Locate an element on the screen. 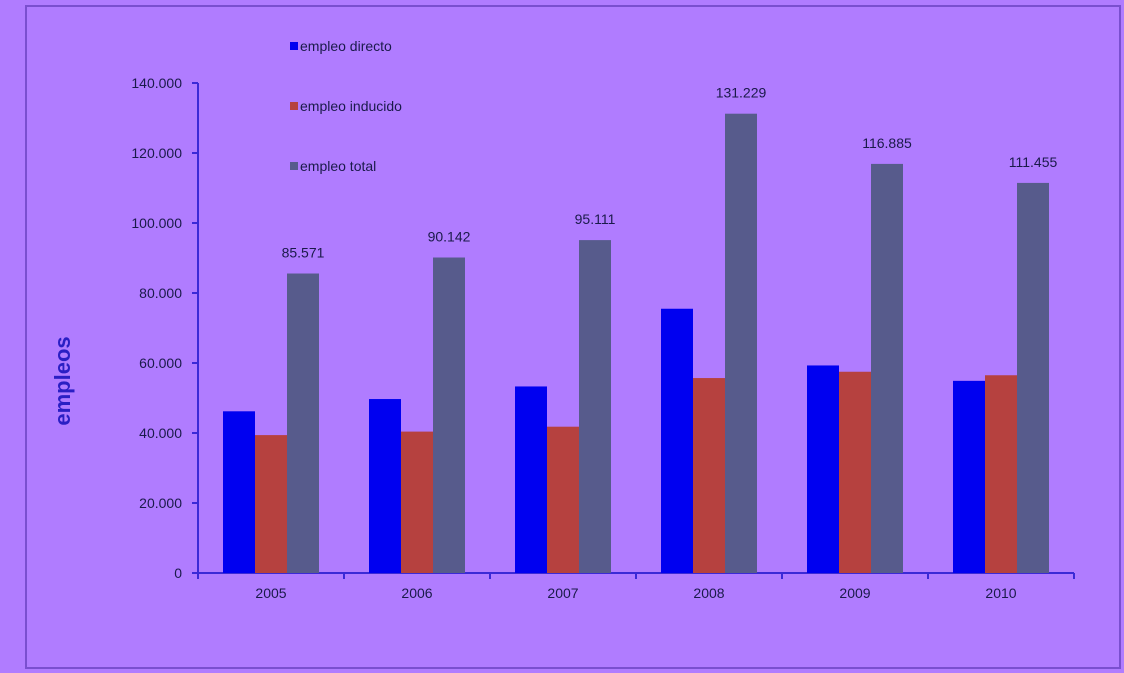  y-tick-label: 0 is located at coordinates (178, 573).